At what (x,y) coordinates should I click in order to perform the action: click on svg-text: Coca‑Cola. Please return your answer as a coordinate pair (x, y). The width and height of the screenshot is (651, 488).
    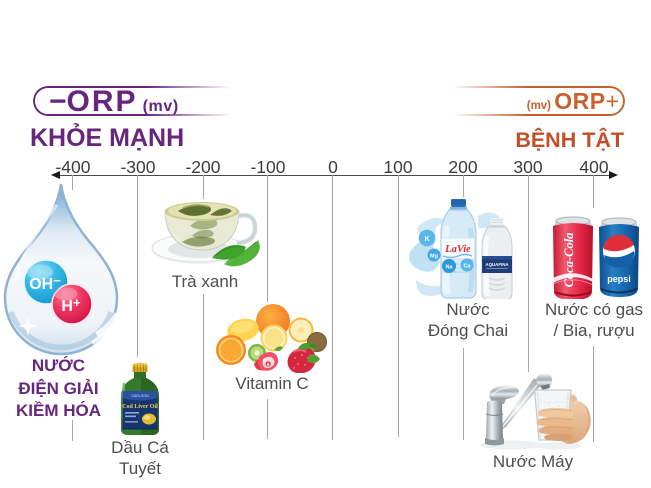
    Looking at the image, I should click on (569, 260).